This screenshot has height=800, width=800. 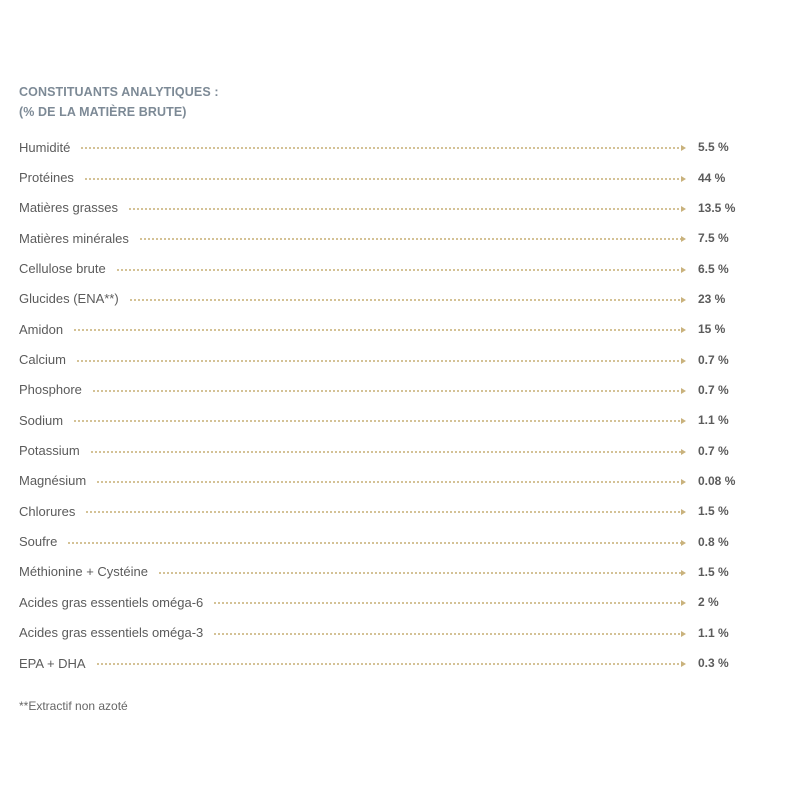 I want to click on constituent-value: 0.3 %, so click(x=713, y=663).